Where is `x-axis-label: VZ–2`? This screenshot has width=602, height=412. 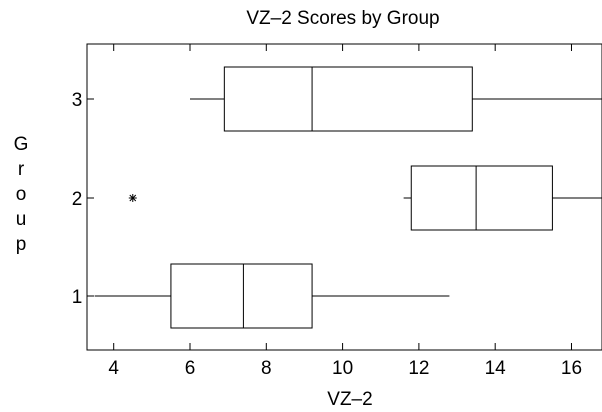 x-axis-label: VZ–2 is located at coordinates (349, 399).